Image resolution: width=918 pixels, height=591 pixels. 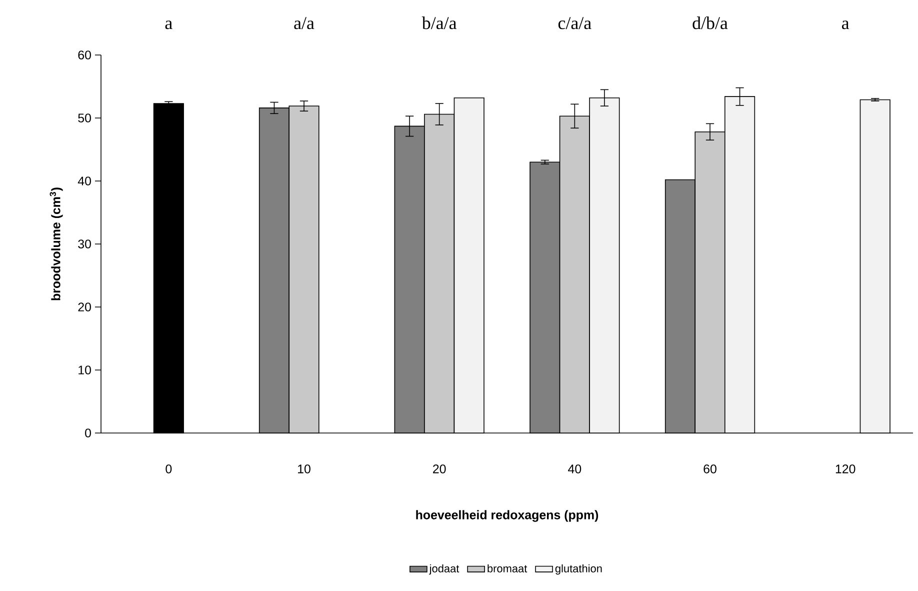 I want to click on x-tick-label: 40, so click(x=575, y=469).